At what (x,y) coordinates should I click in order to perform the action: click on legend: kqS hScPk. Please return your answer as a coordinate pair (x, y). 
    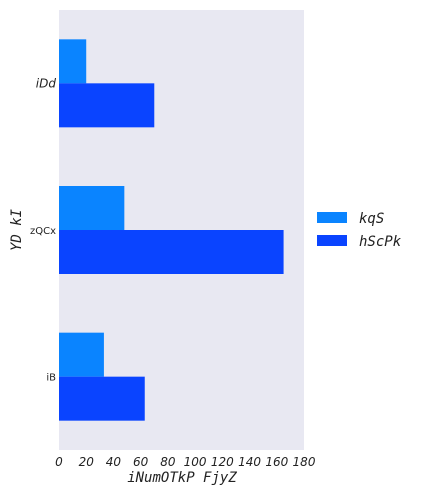
    Looking at the image, I should click on (359, 230).